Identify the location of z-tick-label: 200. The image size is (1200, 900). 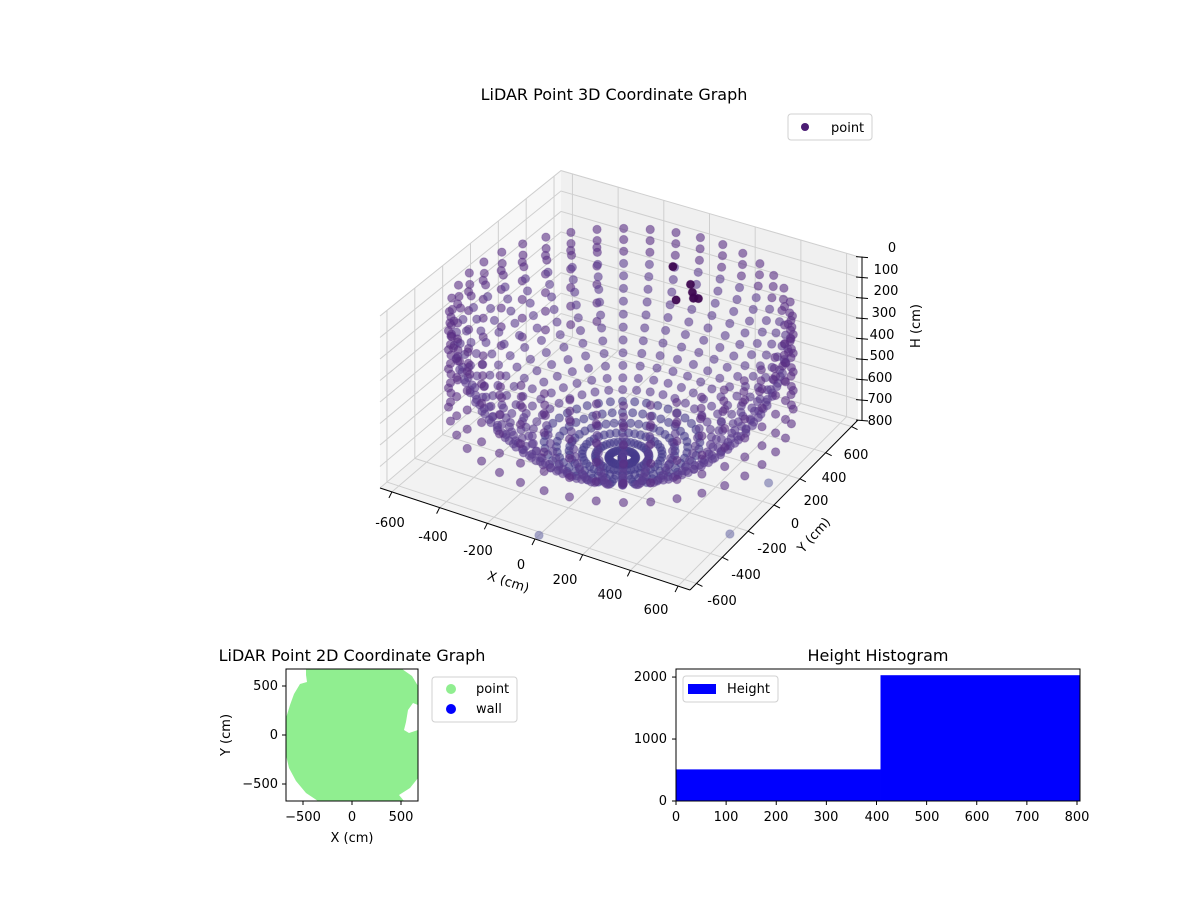
(886, 291).